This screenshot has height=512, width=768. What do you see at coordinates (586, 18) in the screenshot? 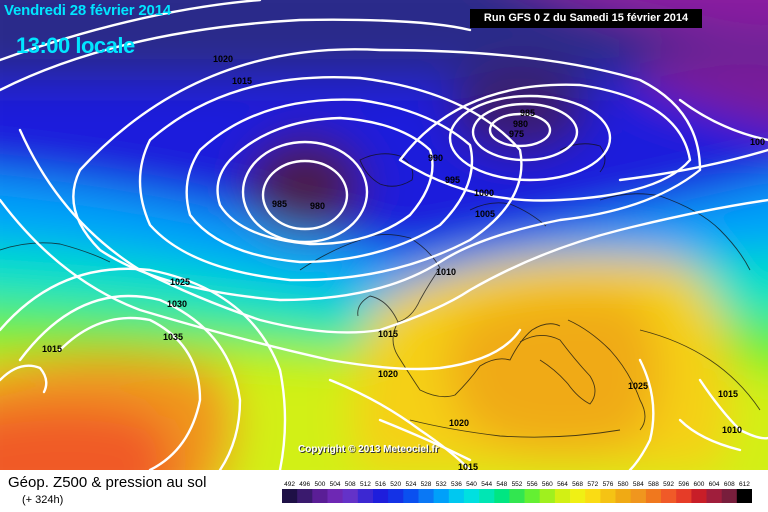
I see `model-run-banner: Run GFS 0 Z du Samedi 15 février 2014` at bounding box center [586, 18].